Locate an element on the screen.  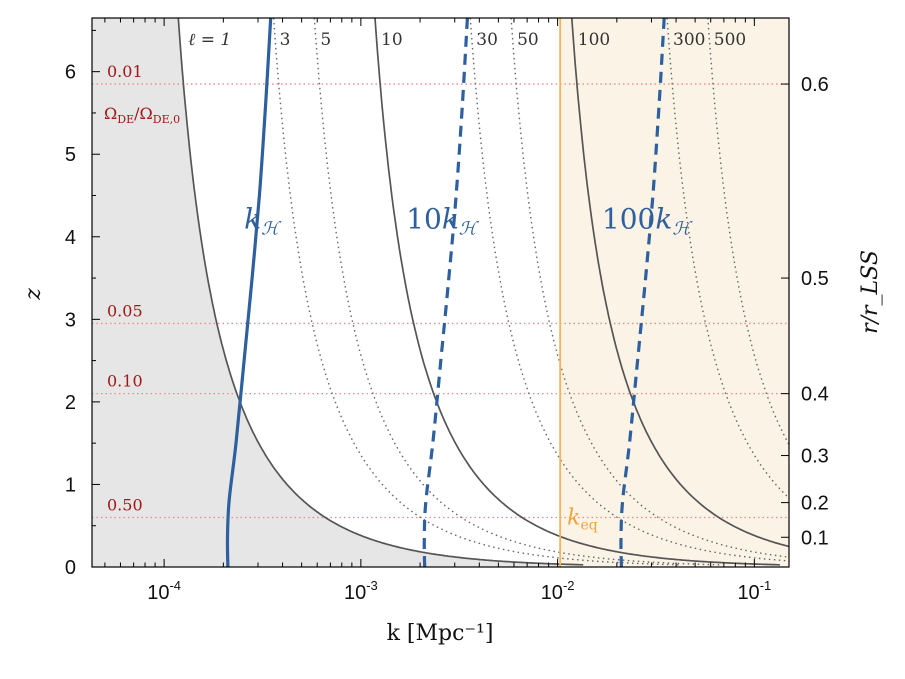
multipole-label-500: 500 is located at coordinates (730, 40).